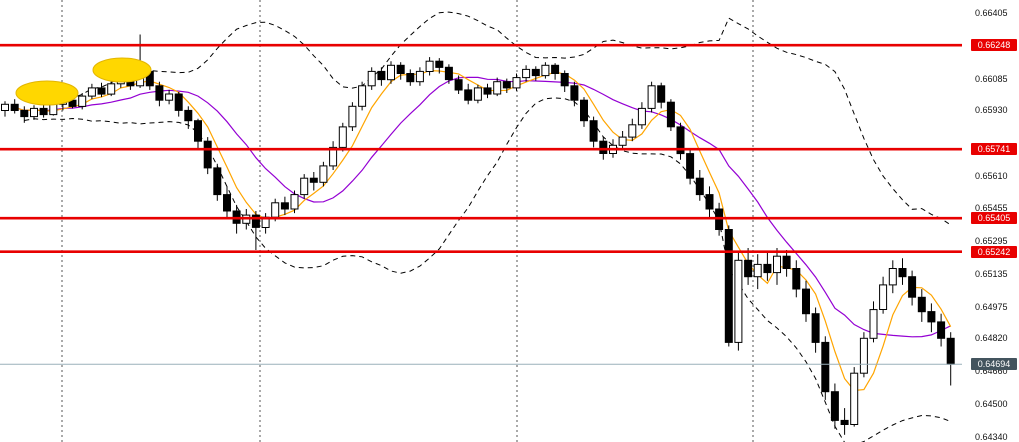  Describe the element at coordinates (991, 371) in the screenshot. I see `price-axis-label: 0.64660` at that location.